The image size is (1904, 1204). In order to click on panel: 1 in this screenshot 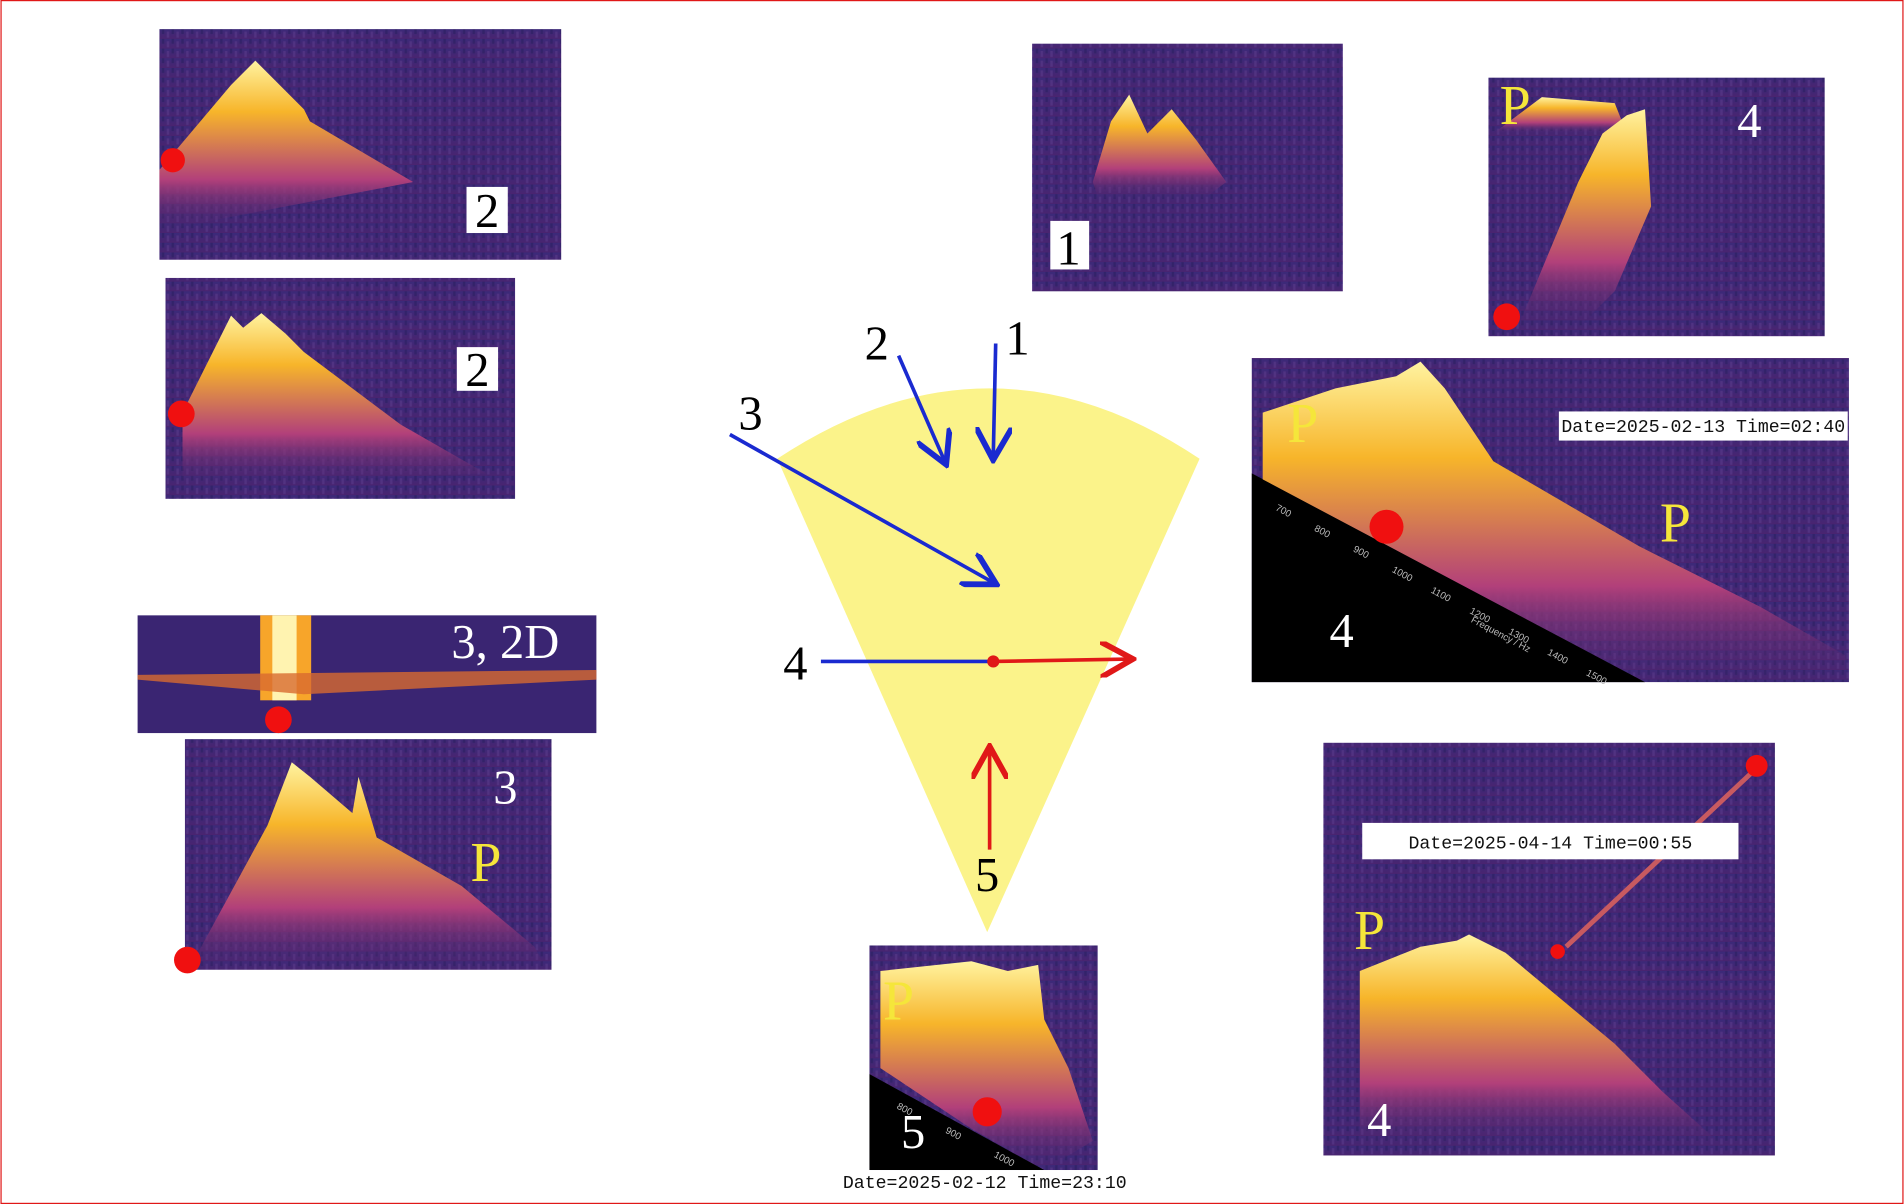, I will do `click(1187, 167)`.